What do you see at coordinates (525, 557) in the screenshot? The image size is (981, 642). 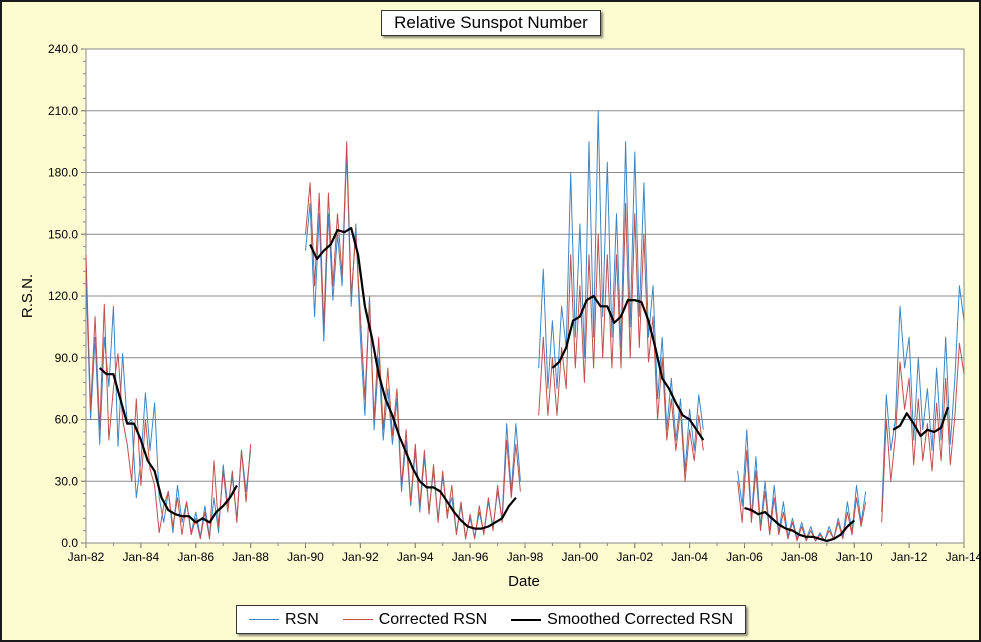 I see `x-tick-label: Jan-98` at bounding box center [525, 557].